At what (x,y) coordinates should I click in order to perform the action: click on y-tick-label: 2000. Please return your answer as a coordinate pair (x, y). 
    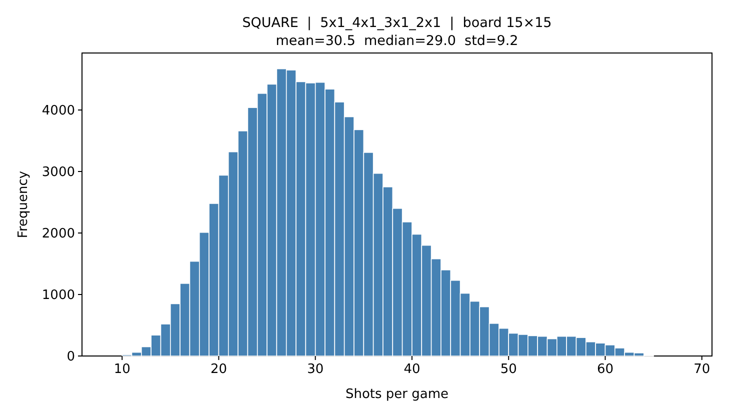
    Looking at the image, I should click on (58, 234).